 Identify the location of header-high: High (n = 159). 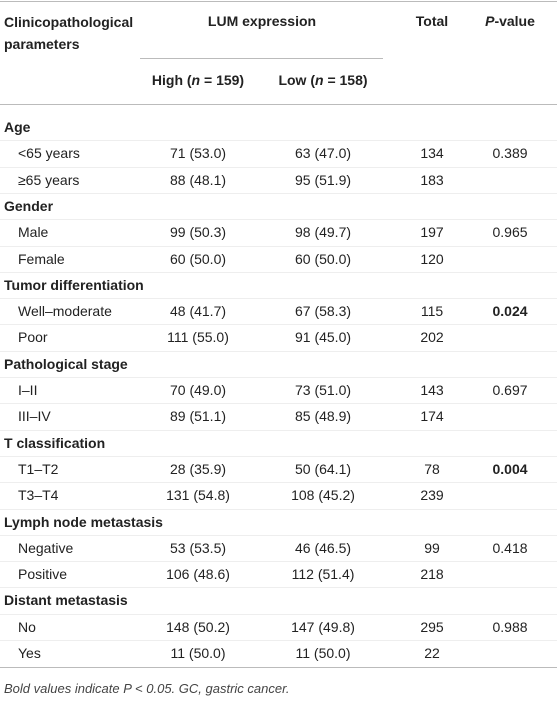
(198, 80).